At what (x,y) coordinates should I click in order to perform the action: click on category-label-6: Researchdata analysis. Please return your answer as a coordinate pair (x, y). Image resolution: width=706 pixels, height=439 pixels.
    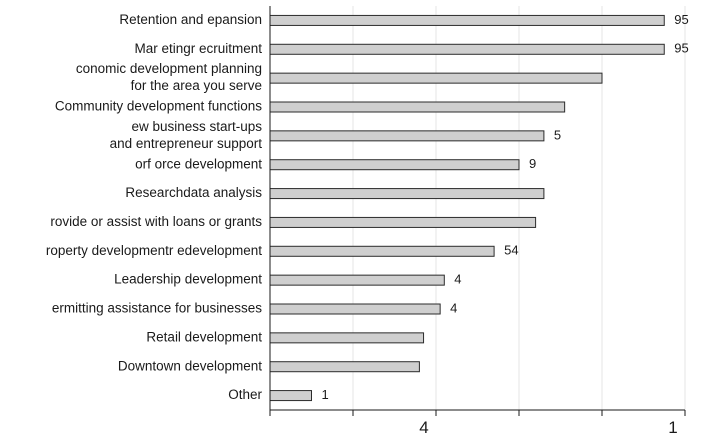
    Looking at the image, I should click on (193, 192).